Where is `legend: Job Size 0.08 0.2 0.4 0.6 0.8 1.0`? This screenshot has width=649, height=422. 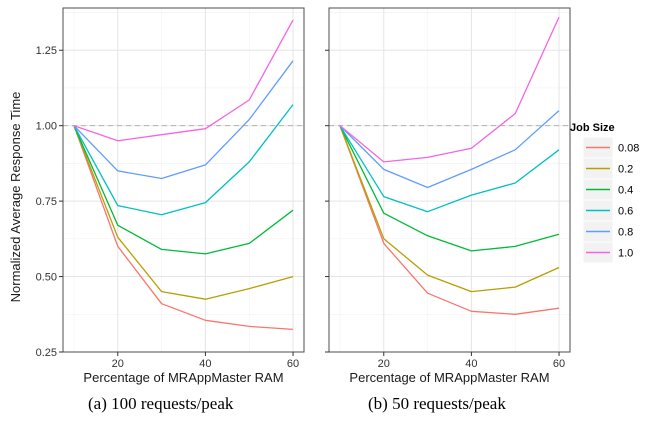
legend: Job Size 0.08 0.2 0.4 0.6 0.8 1.0 is located at coordinates (604, 193).